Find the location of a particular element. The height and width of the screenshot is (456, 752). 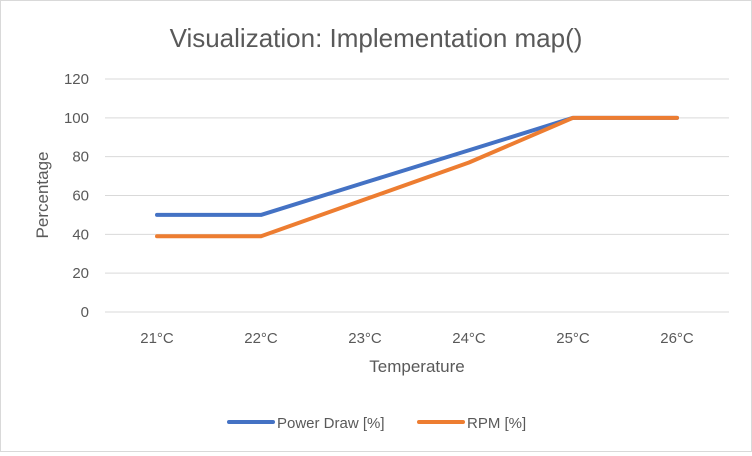

x-tick-label: 26°C is located at coordinates (677, 338).